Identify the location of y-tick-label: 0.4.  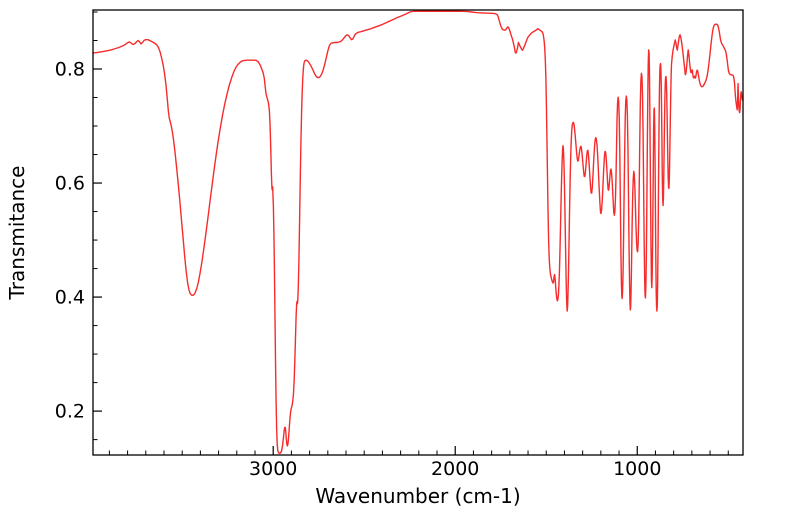
(70, 298).